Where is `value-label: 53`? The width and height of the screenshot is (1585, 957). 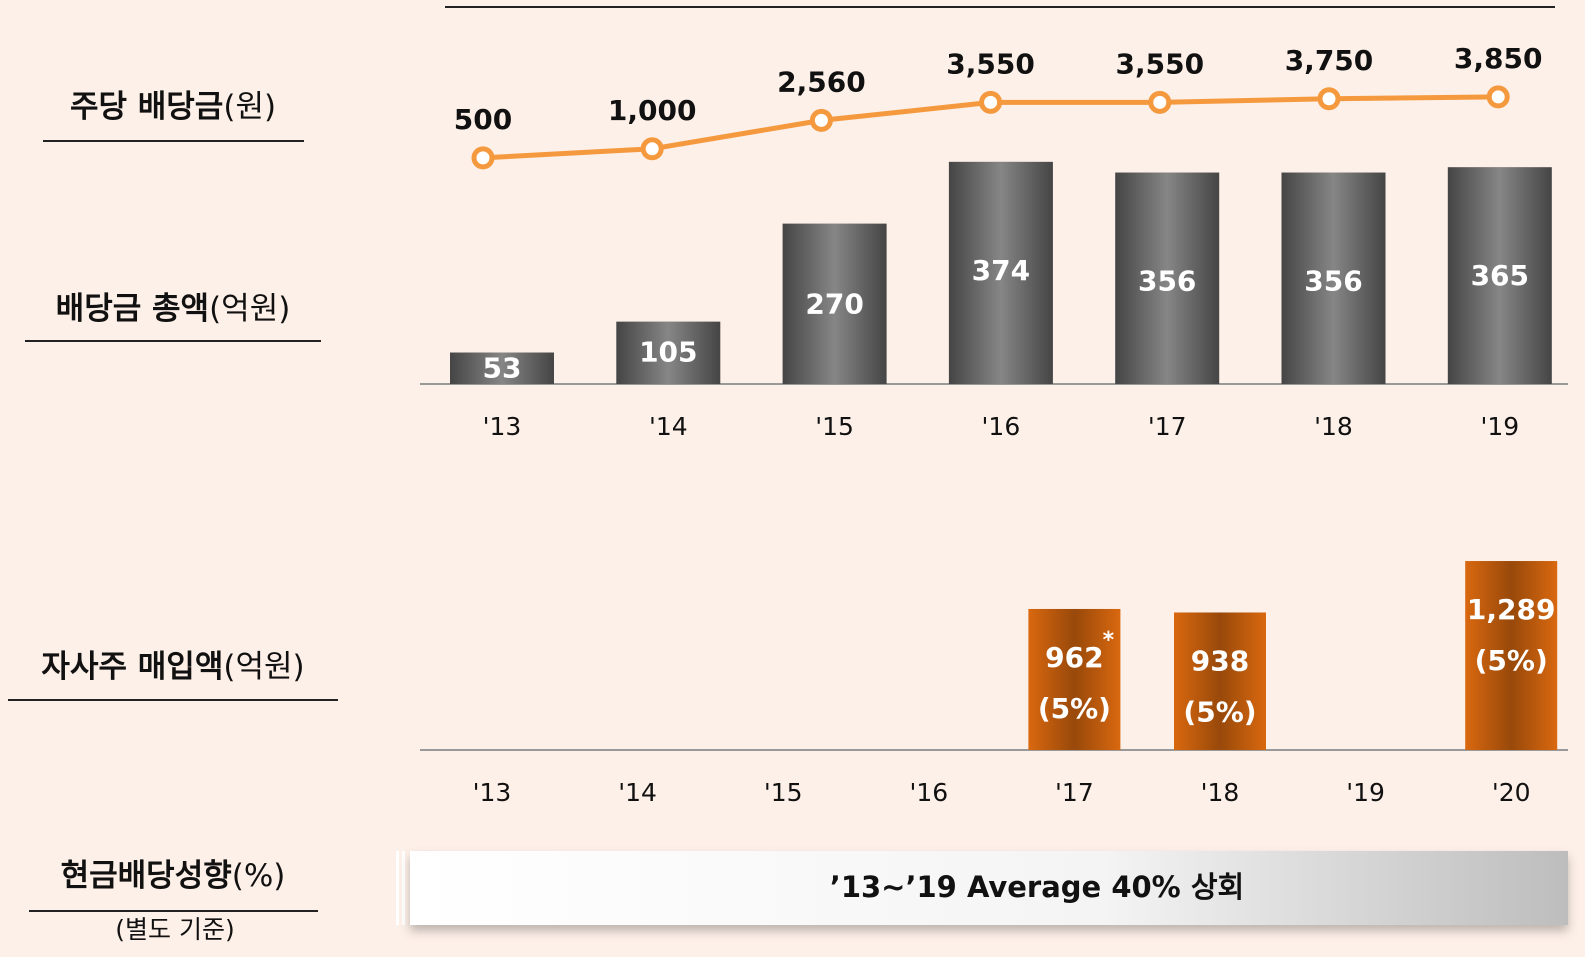
value-label: 53 is located at coordinates (502, 368).